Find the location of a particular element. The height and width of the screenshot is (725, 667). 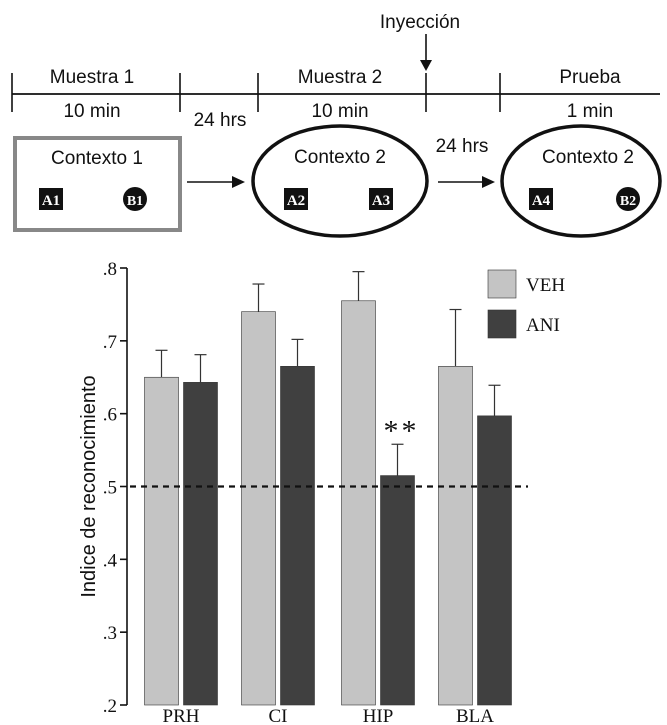

delay-label-2: 24 hrs is located at coordinates (462, 146).